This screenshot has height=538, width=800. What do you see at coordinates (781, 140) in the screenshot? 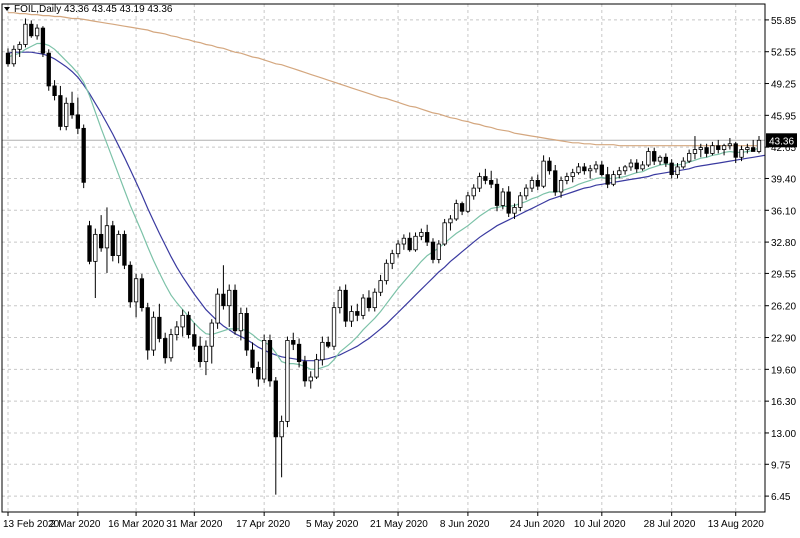
I see `last-price-tag-bg` at bounding box center [781, 140].